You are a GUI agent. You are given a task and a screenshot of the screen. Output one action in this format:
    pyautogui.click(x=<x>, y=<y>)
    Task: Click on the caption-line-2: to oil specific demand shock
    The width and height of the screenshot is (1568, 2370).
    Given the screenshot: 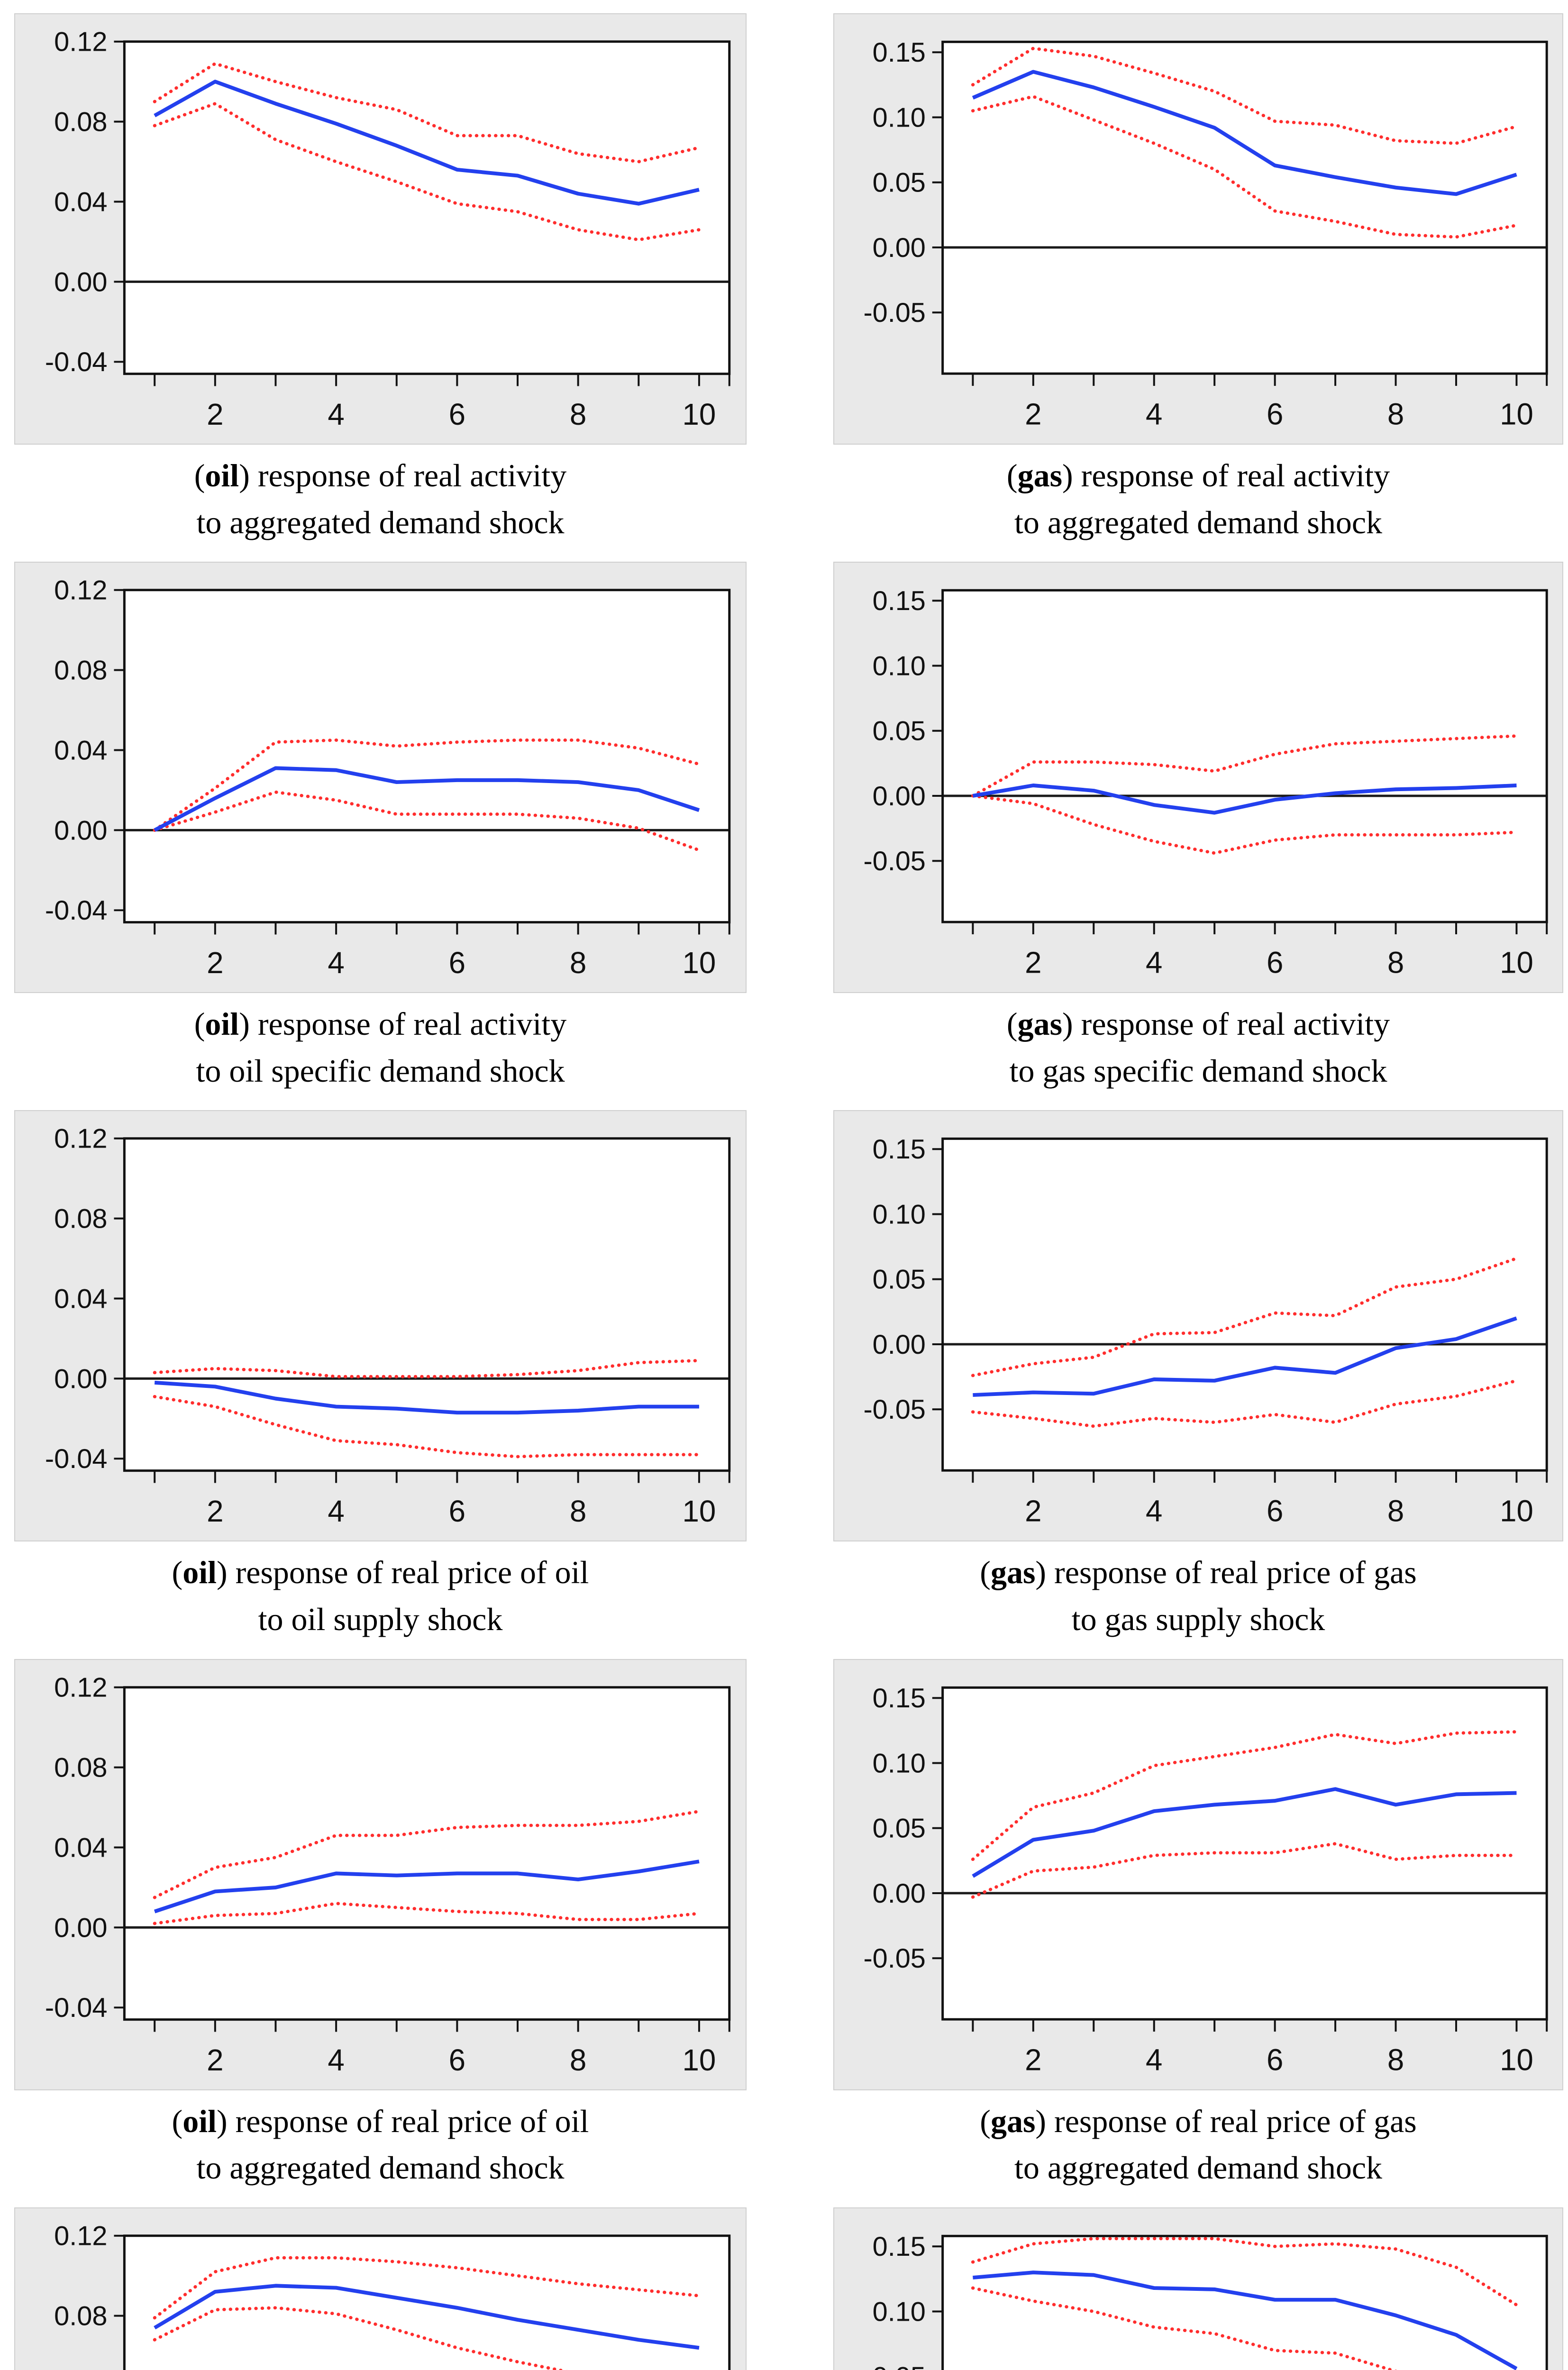 What is the action you would take?
    pyautogui.click(x=380, y=1070)
    